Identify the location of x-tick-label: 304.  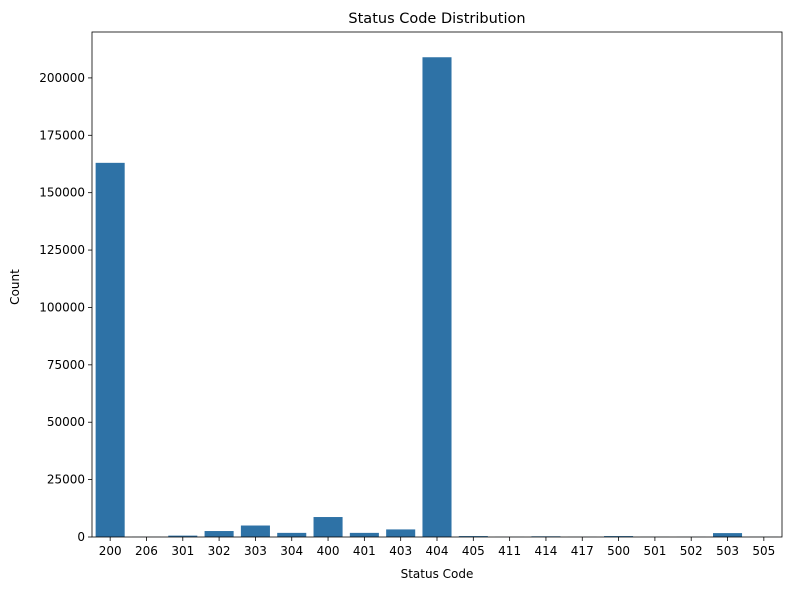
(291, 551).